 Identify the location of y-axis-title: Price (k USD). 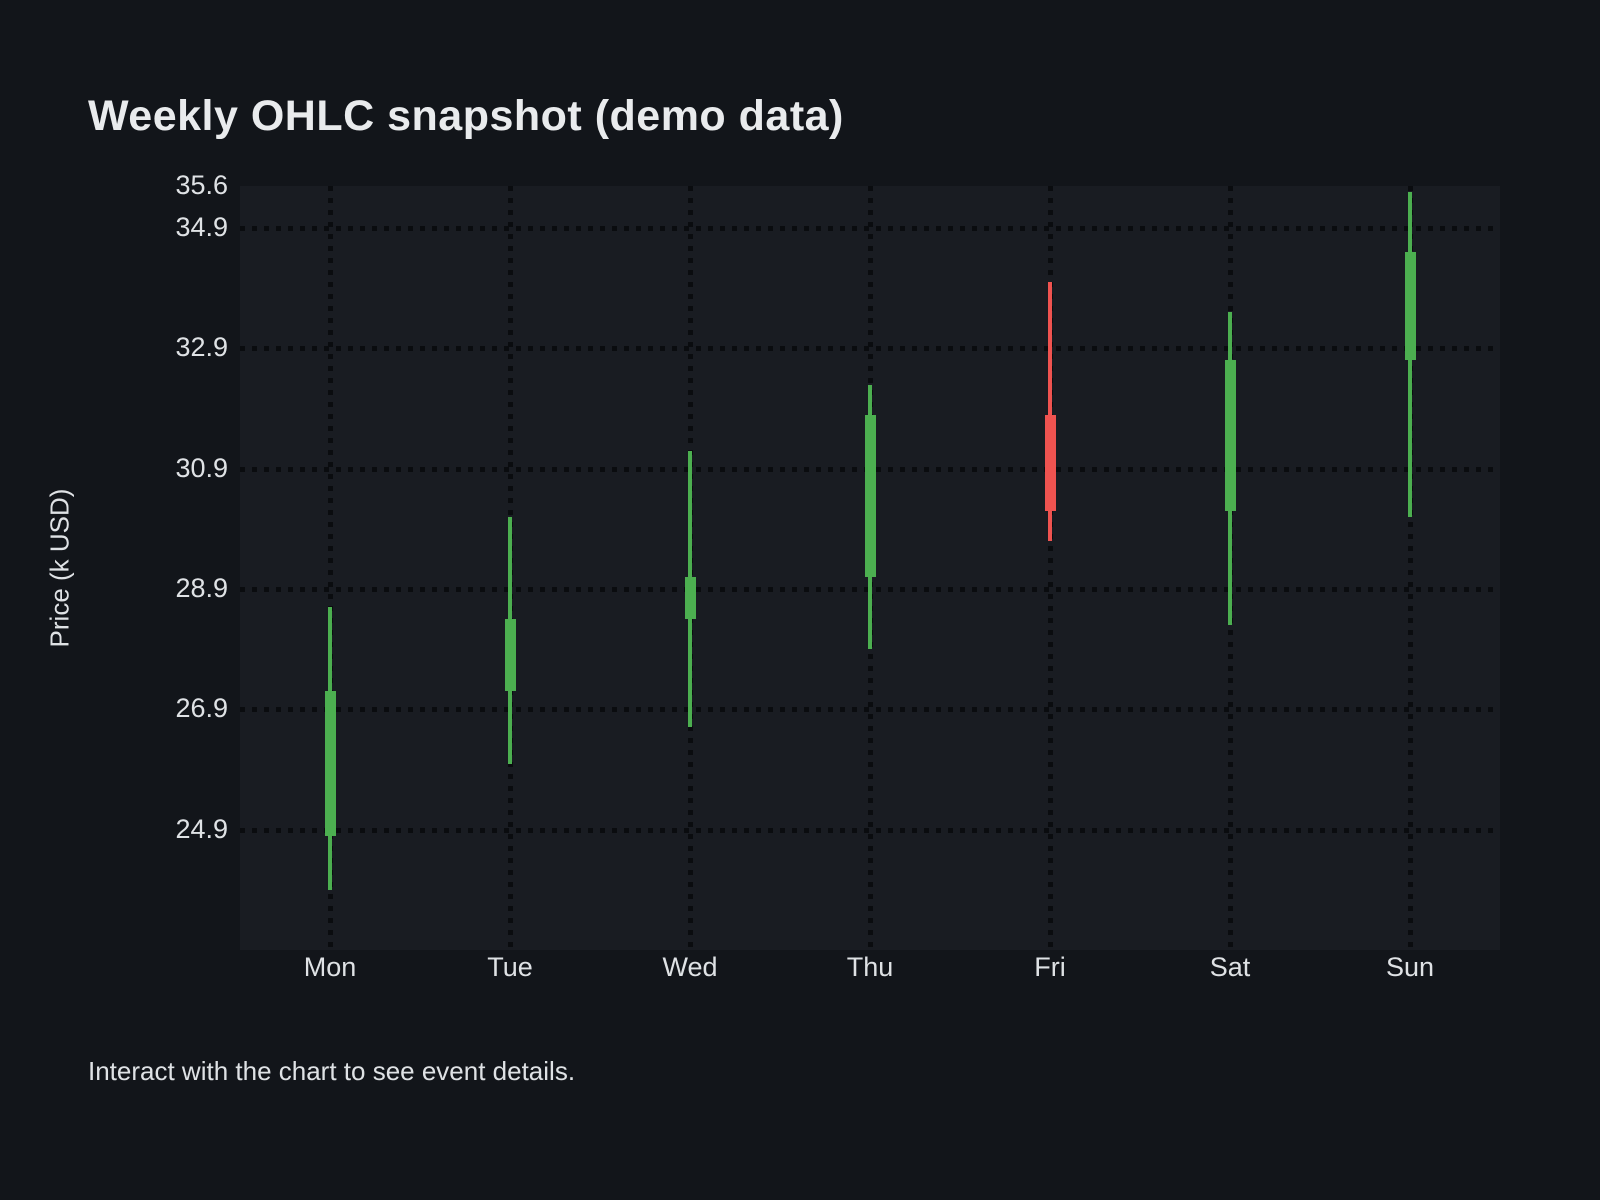
(59, 568).